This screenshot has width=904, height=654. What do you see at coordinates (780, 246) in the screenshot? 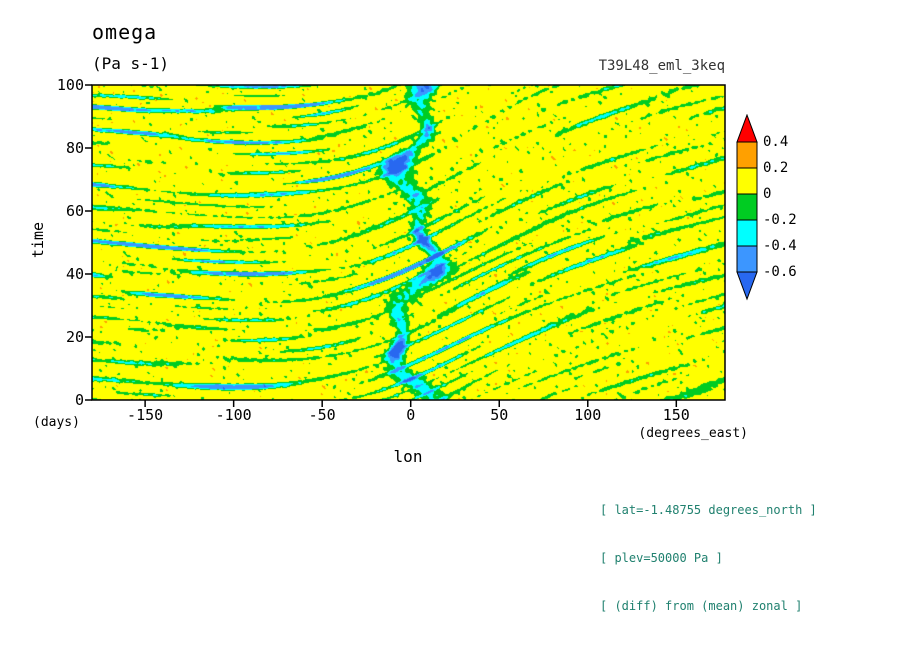
I see `colorbar-tick-label: -0.4` at bounding box center [780, 246].